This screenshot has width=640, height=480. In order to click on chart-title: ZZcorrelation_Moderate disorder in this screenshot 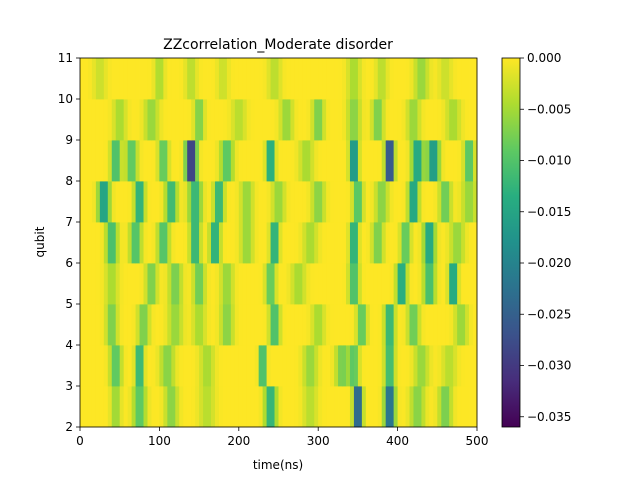, I will do `click(278, 45)`.